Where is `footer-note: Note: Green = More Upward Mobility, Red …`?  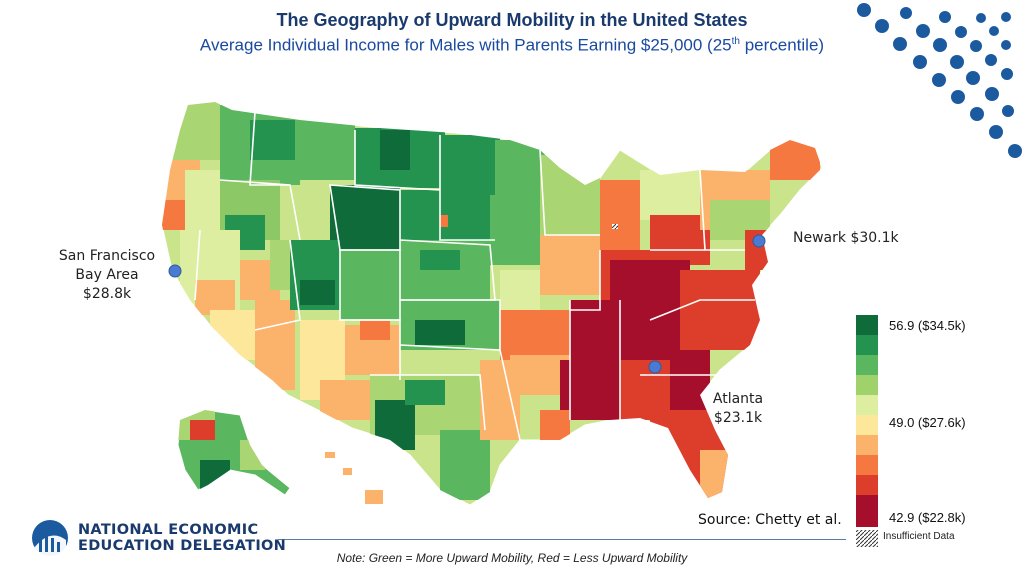 footer-note: Note: Green = More Upward Mobility, Red … is located at coordinates (512, 558).